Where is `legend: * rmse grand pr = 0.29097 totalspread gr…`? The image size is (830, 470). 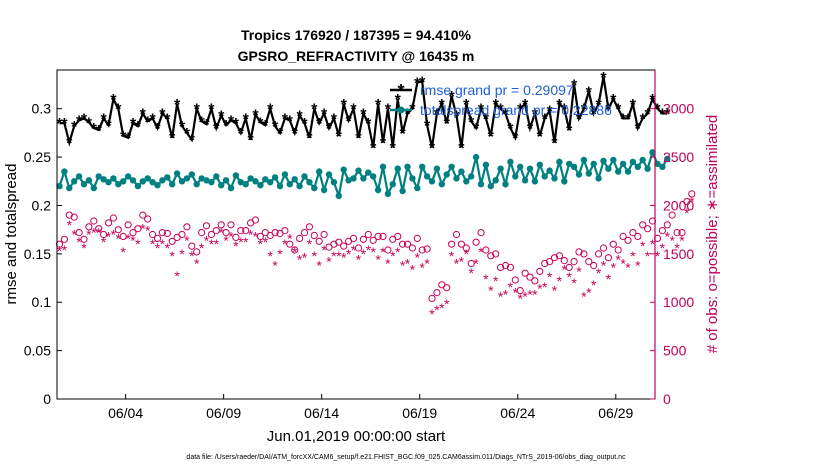 legend: * rmse grand pr = 0.29097 totalspread gr… is located at coordinates (501, 99).